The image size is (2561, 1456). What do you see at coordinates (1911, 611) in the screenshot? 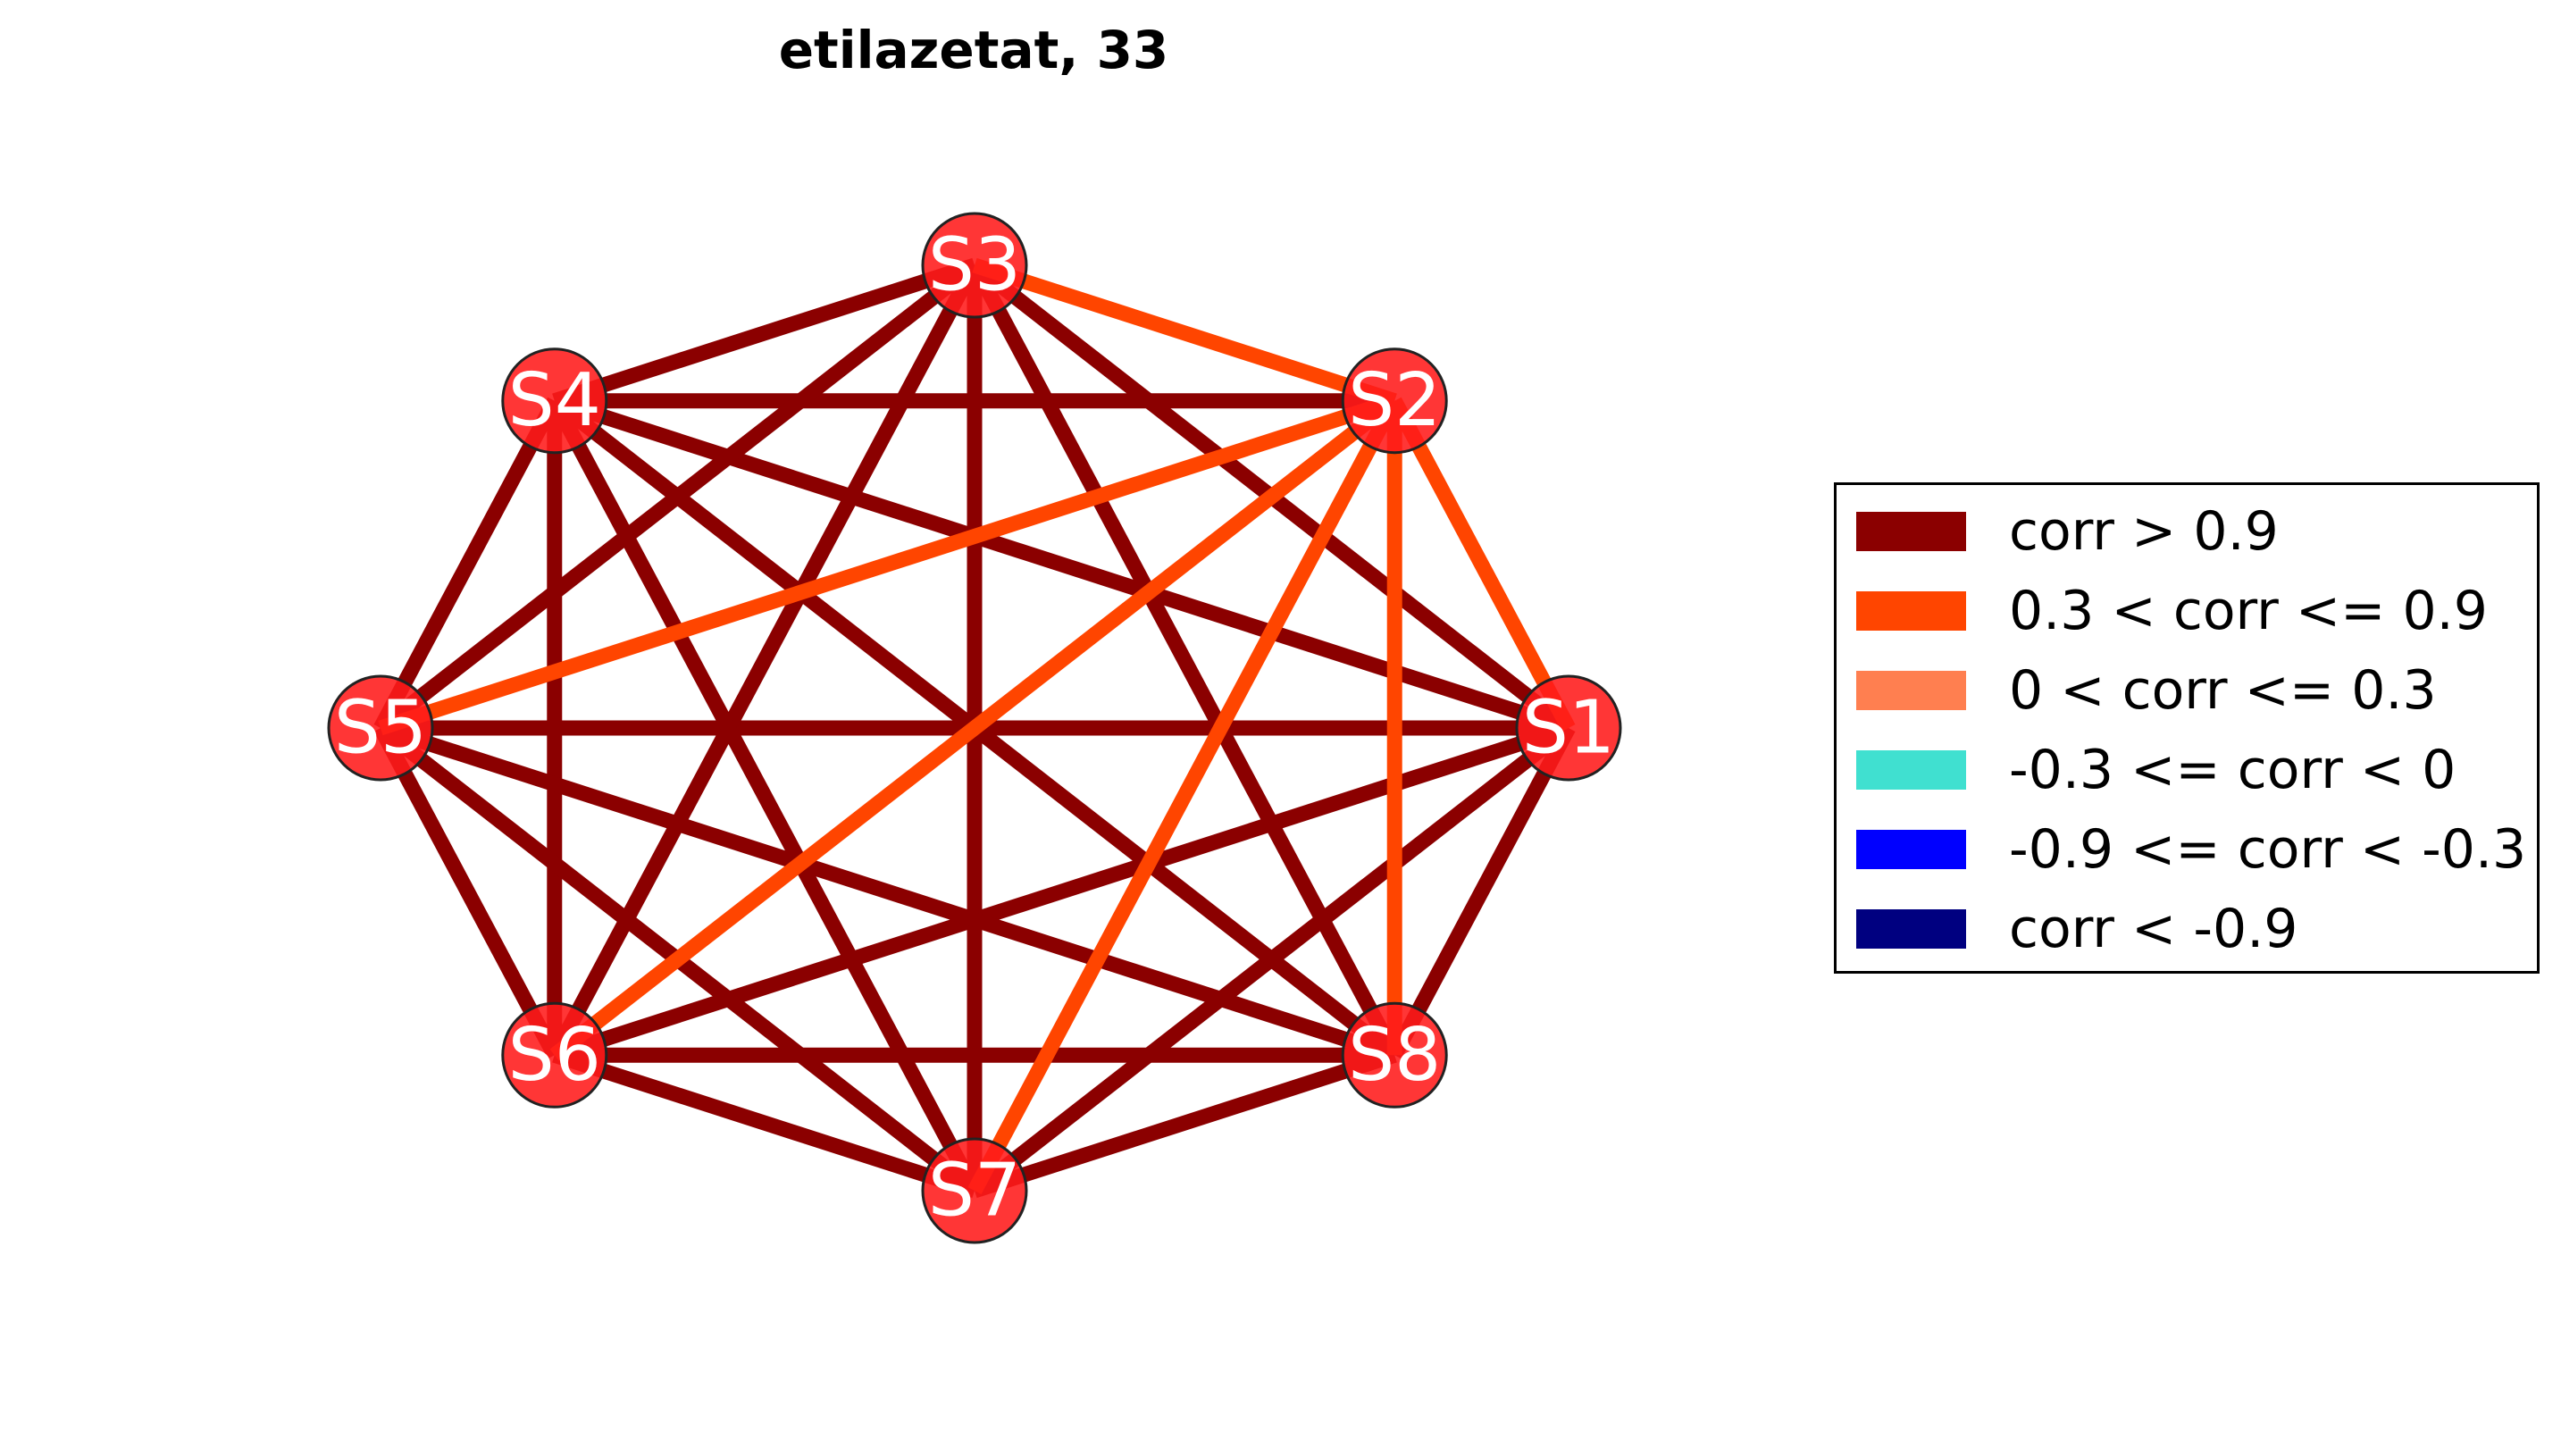
I see `legend-swatch-mid-pos` at bounding box center [1911, 611].